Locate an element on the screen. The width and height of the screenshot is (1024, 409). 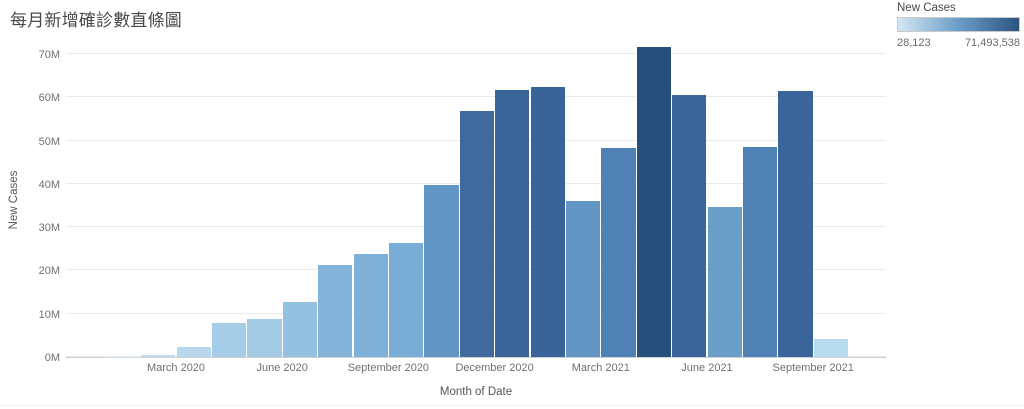
bottom-divider is located at coordinates (512, 405).